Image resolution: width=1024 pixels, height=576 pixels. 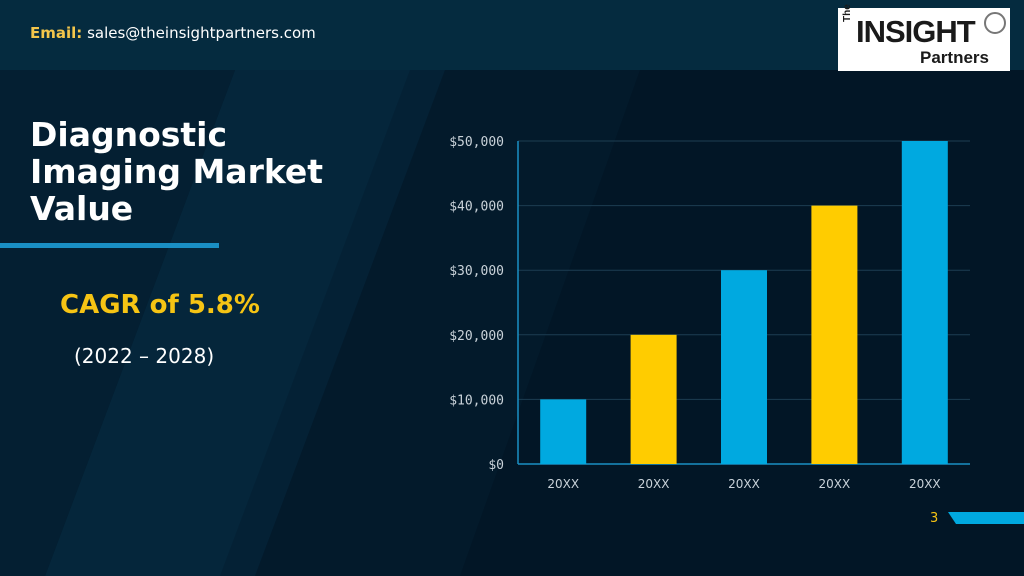 I want to click on title-line-3: Value, so click(x=82, y=208).